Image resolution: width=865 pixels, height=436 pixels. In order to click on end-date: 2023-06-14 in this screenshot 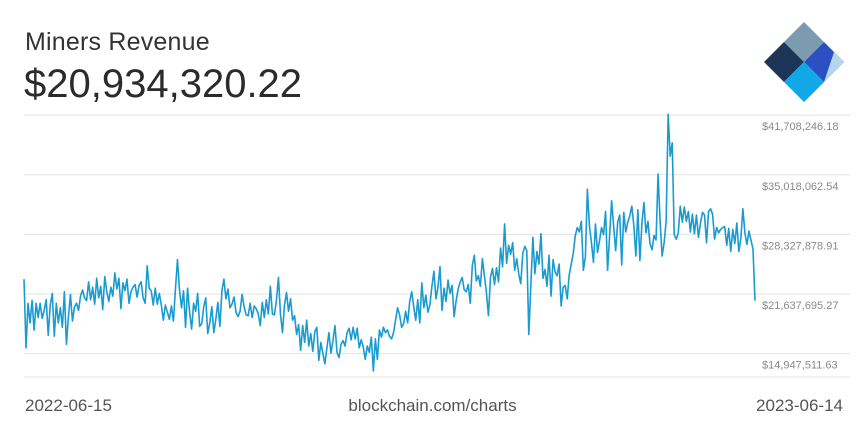, I will do `click(799, 405)`.